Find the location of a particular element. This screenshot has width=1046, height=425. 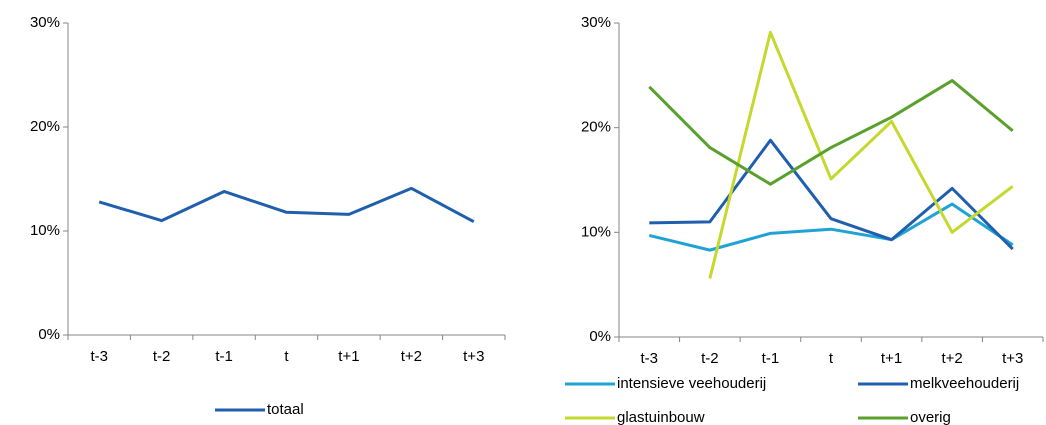

legend-label: overig is located at coordinates (930, 417).